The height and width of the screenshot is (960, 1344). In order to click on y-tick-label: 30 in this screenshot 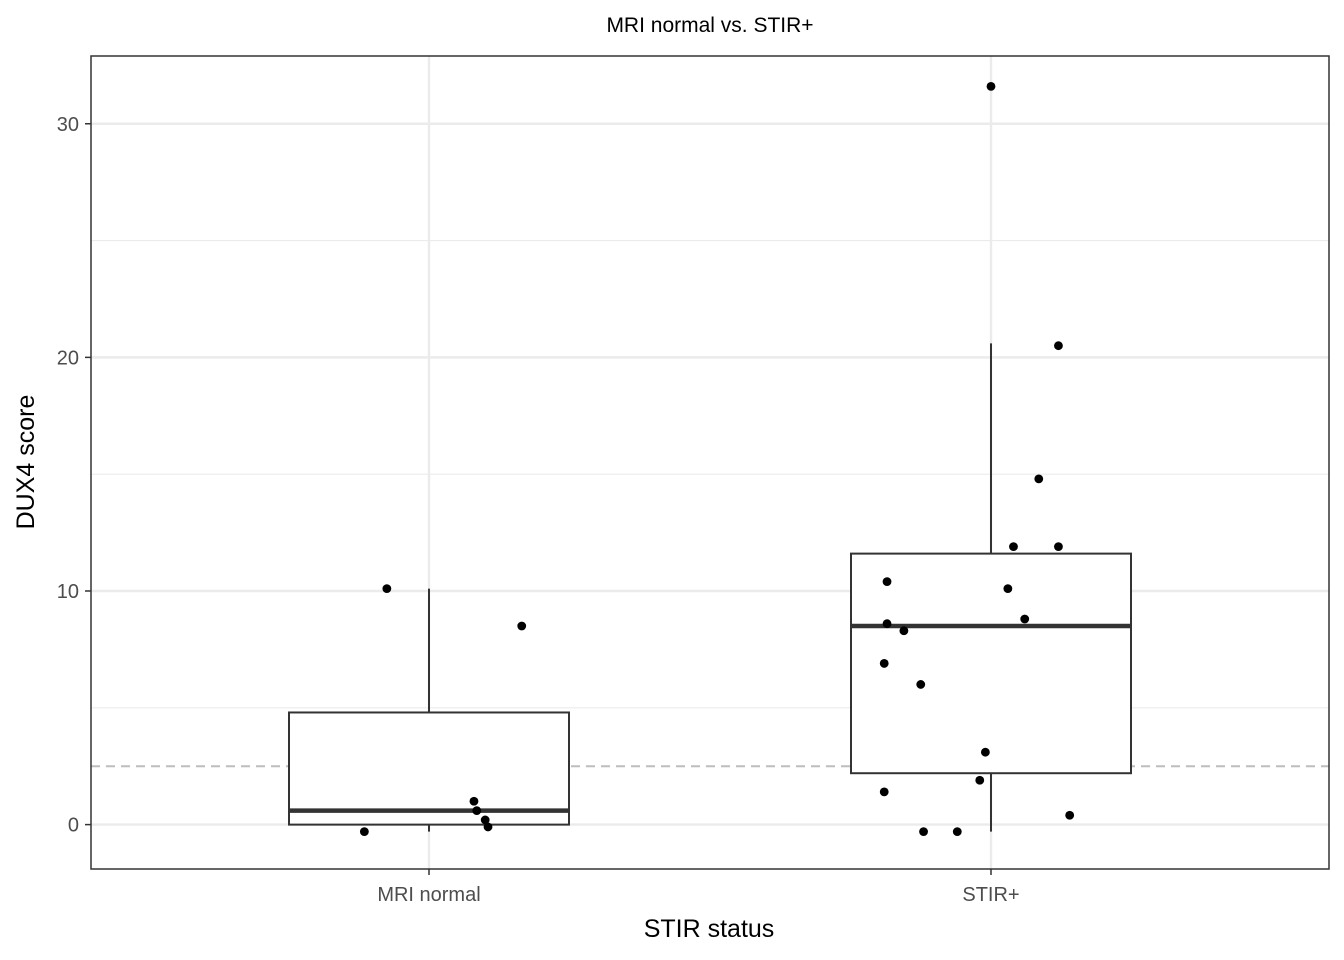, I will do `click(68, 125)`.